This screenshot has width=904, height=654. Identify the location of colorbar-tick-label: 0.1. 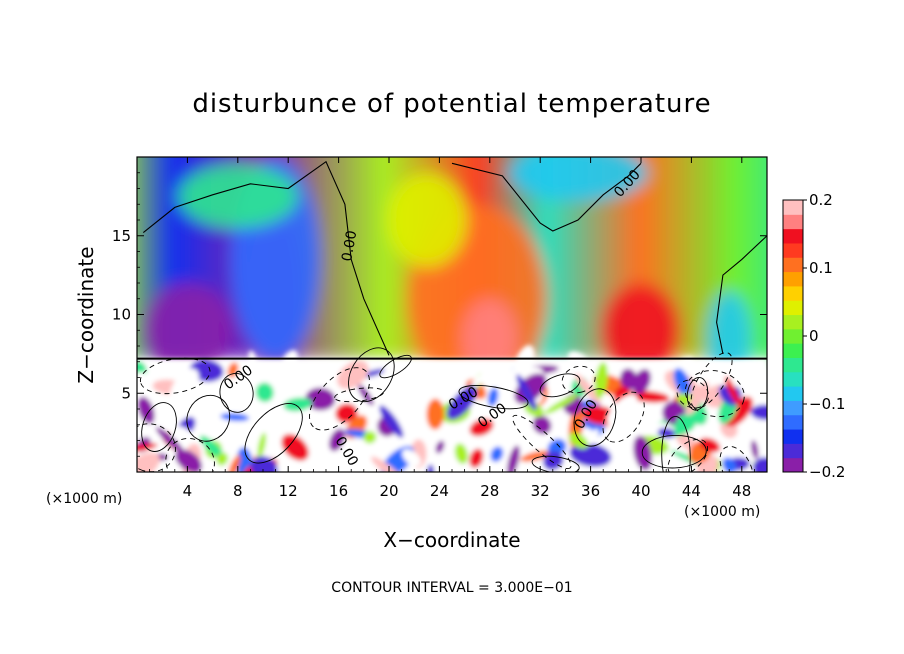
(821, 268).